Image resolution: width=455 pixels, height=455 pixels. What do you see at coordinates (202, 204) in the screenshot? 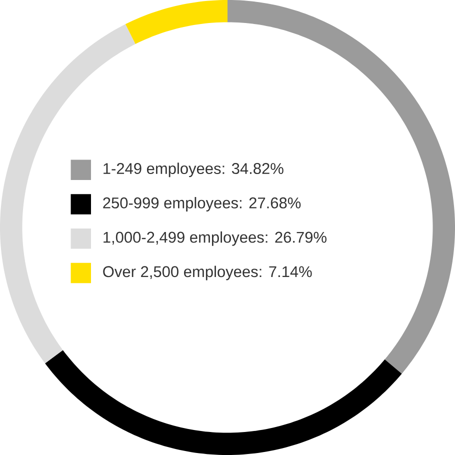
I see `legend-label: 250-999 employees: 27.68%` at bounding box center [202, 204].